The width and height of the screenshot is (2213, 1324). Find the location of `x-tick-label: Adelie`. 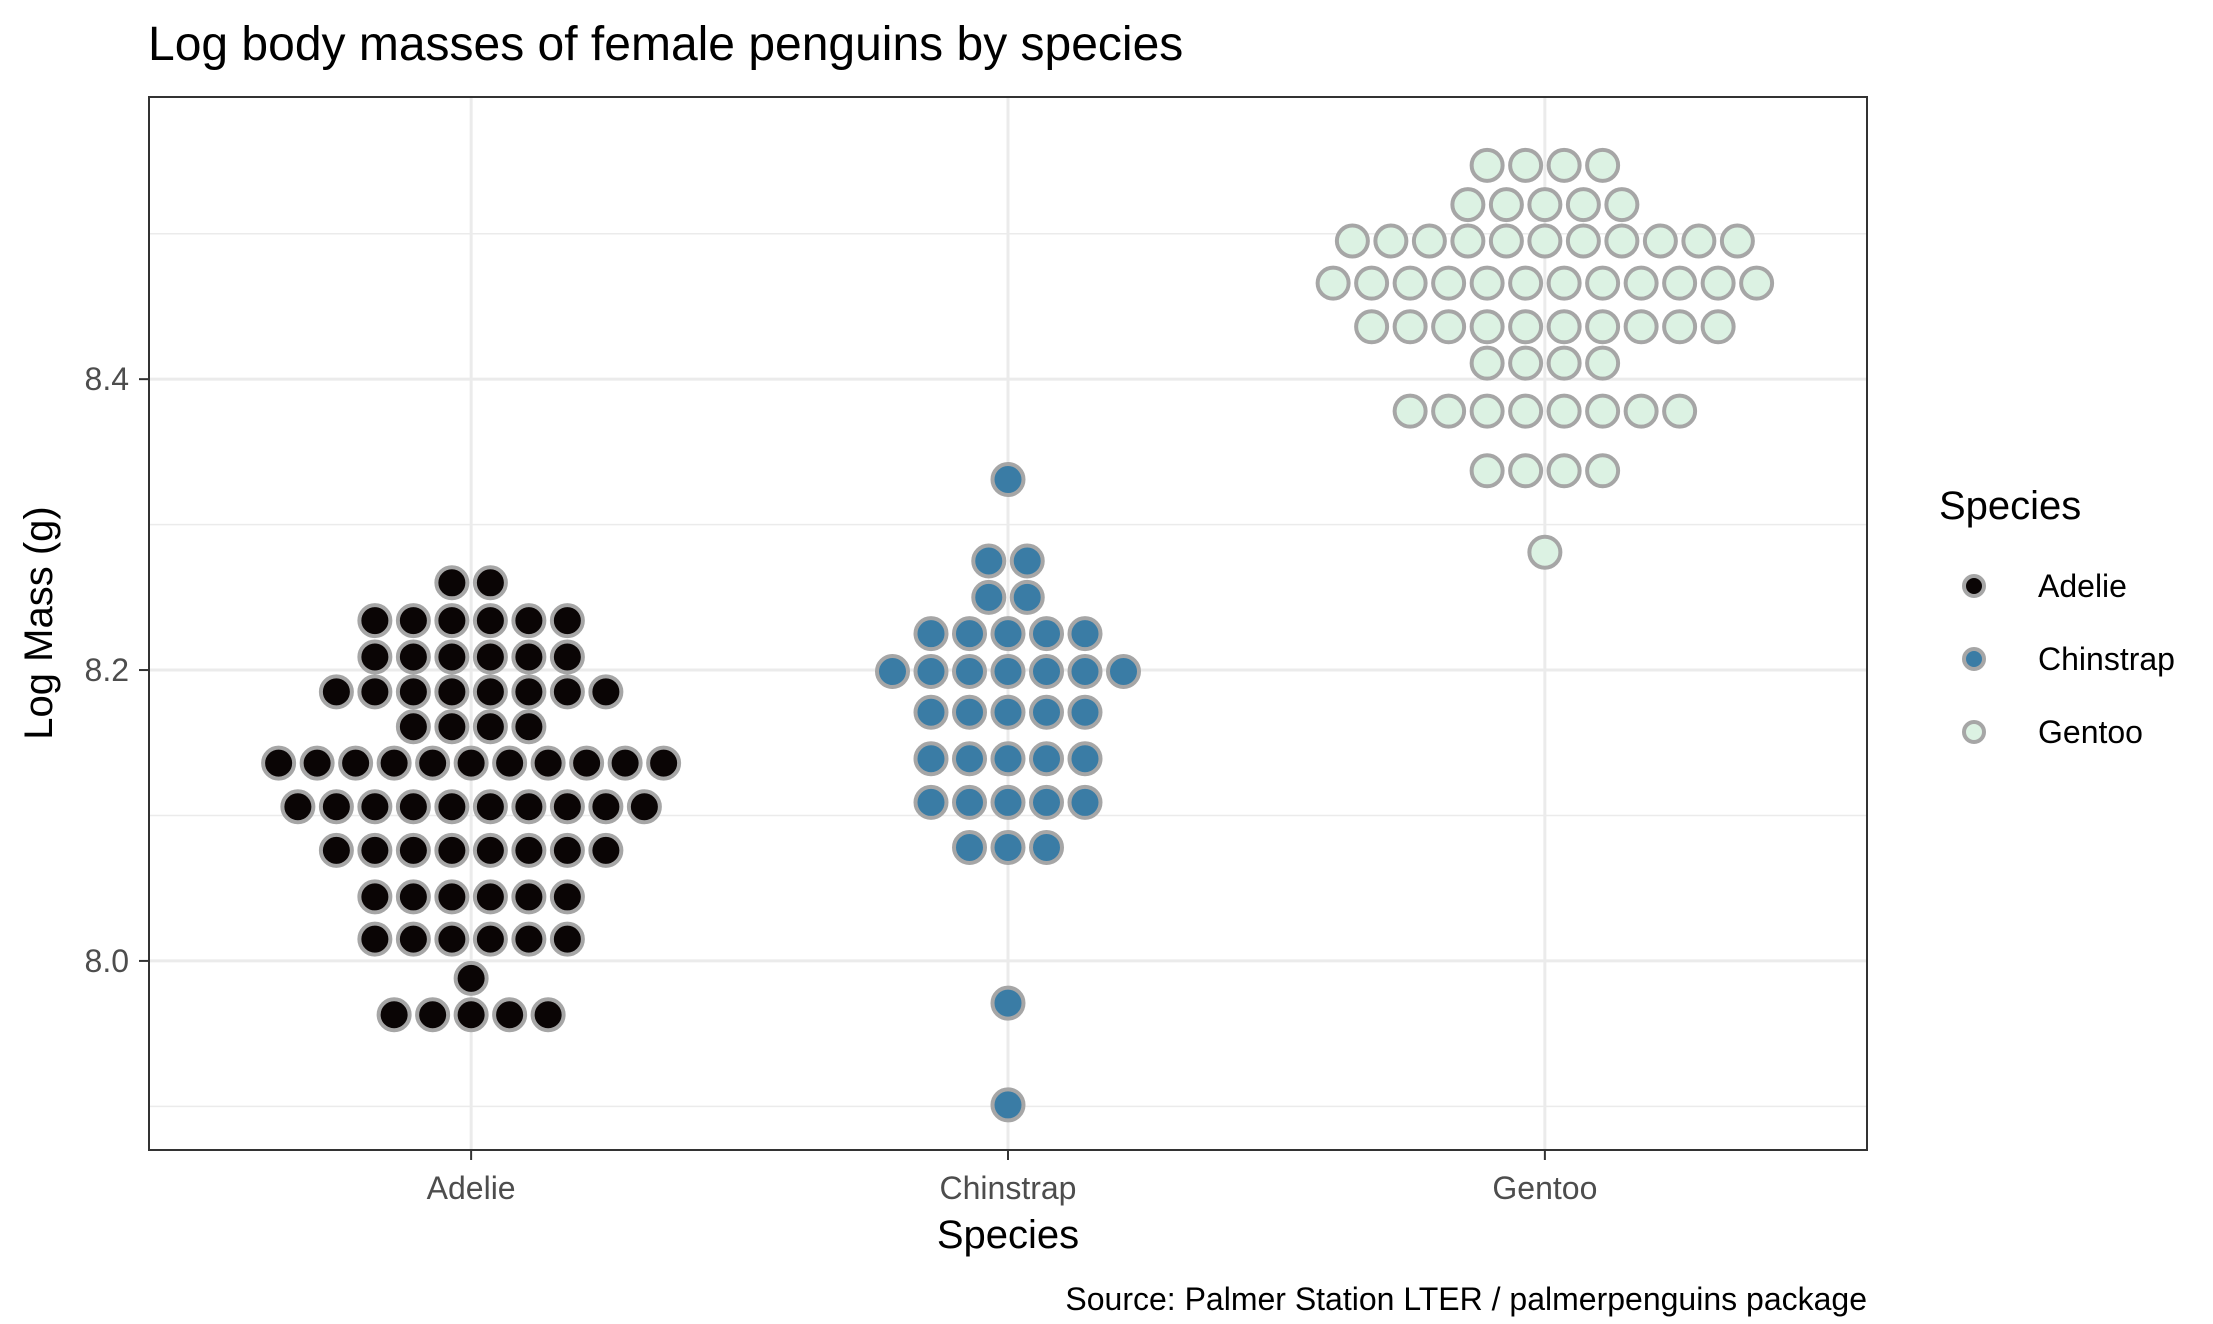

x-tick-label: Adelie is located at coordinates (471, 1188).